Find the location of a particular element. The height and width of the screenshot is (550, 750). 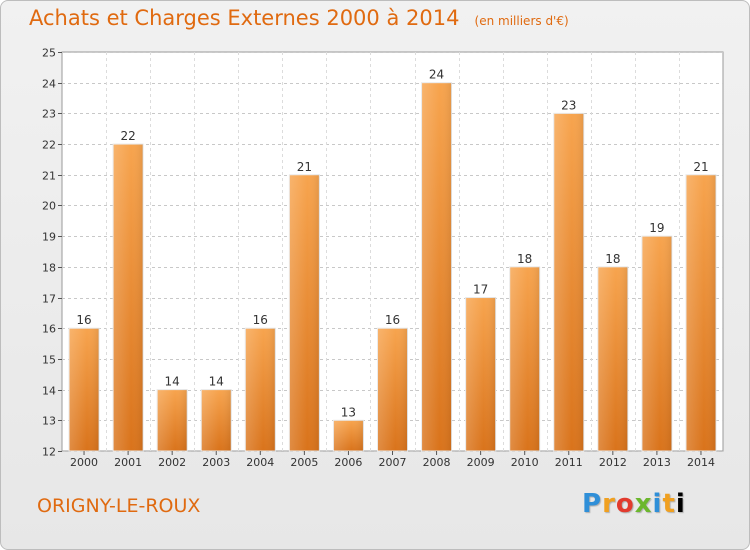

bar-shade-2011 is located at coordinates (568, 282).